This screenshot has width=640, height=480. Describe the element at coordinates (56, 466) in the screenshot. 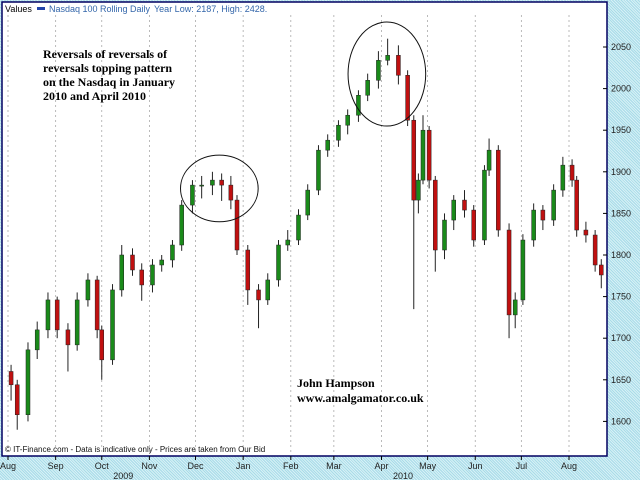

I see `x-tick-label: Sep` at that location.